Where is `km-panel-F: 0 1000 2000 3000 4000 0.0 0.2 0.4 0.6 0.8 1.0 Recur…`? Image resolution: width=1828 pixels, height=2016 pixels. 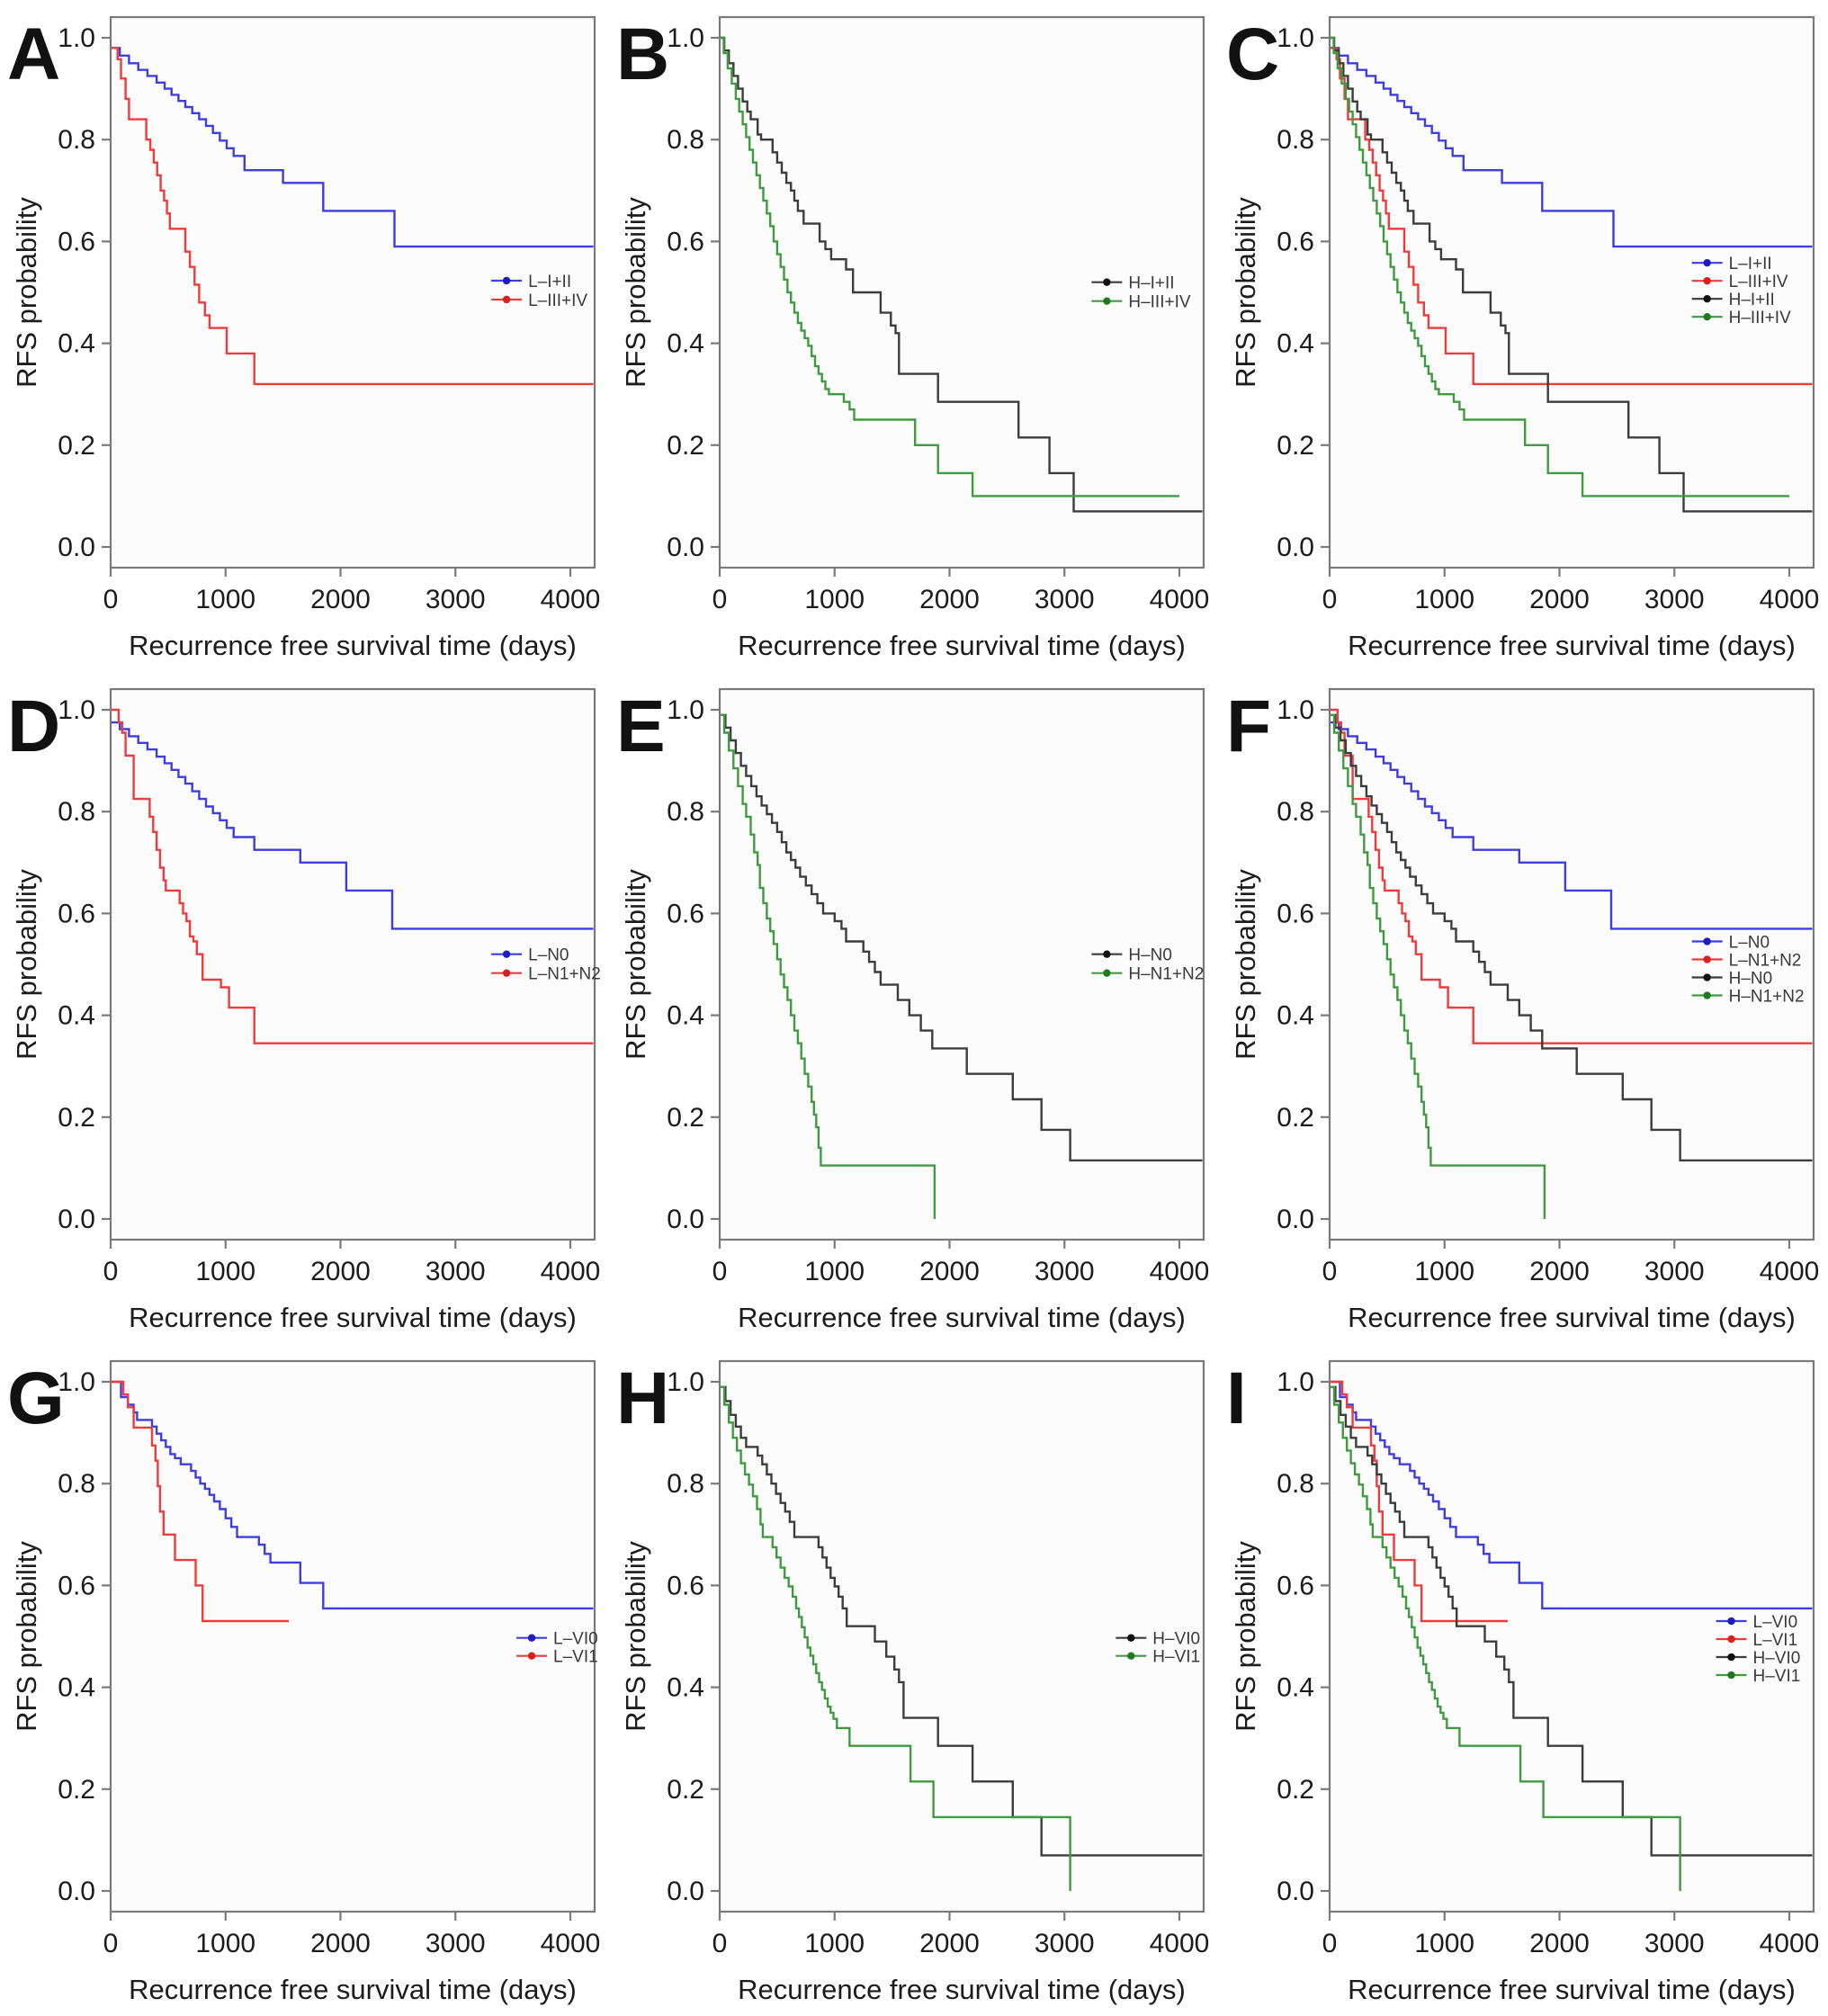
km-panel-F: 0 1000 2000 3000 4000 0.0 0.2 0.4 0.6 0.8 1.0 Recur… is located at coordinates (1523, 1008).